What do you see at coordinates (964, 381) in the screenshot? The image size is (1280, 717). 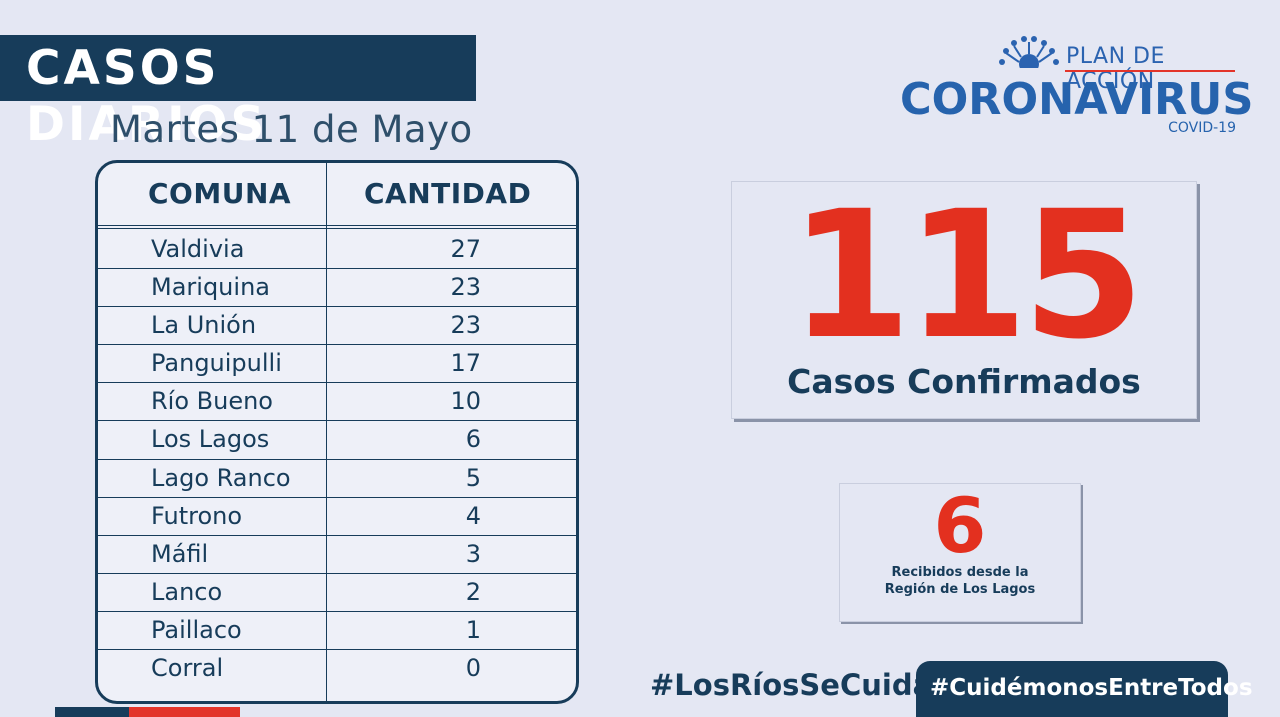 I see `confirmed-cases-label: Casos Confirmados` at bounding box center [964, 381].